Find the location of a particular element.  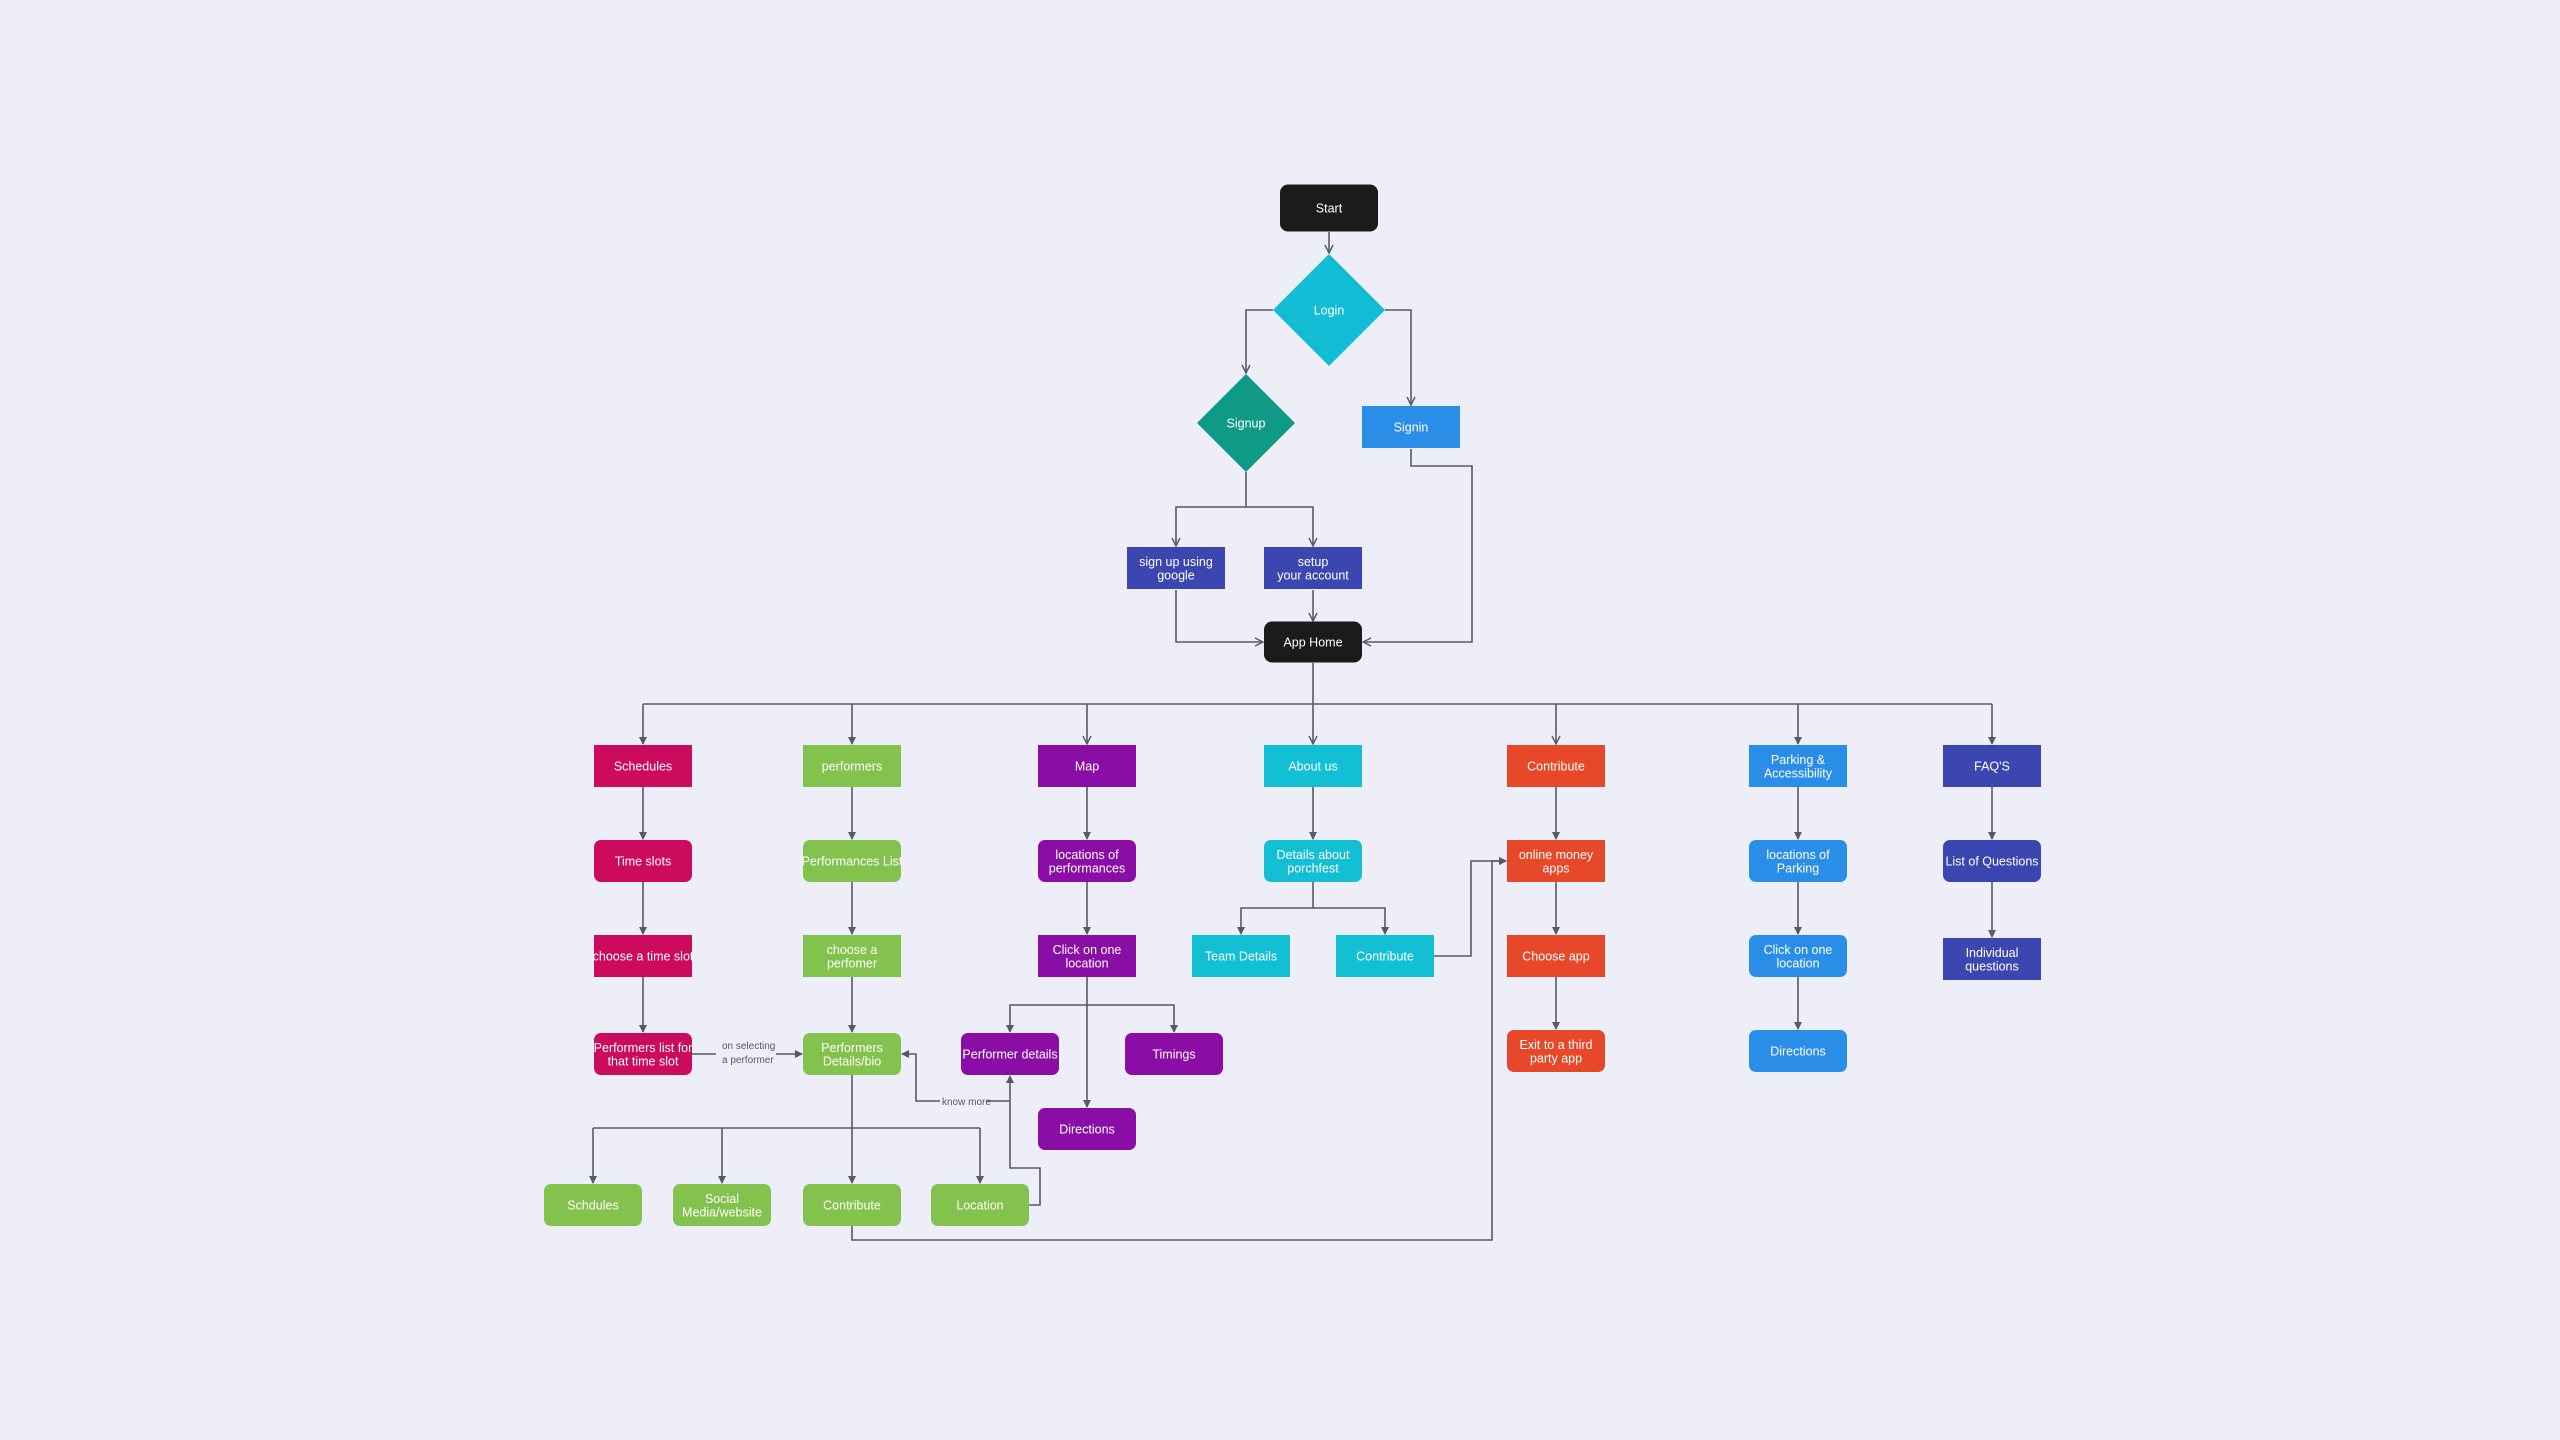

node-label: Login is located at coordinates (1329, 311).